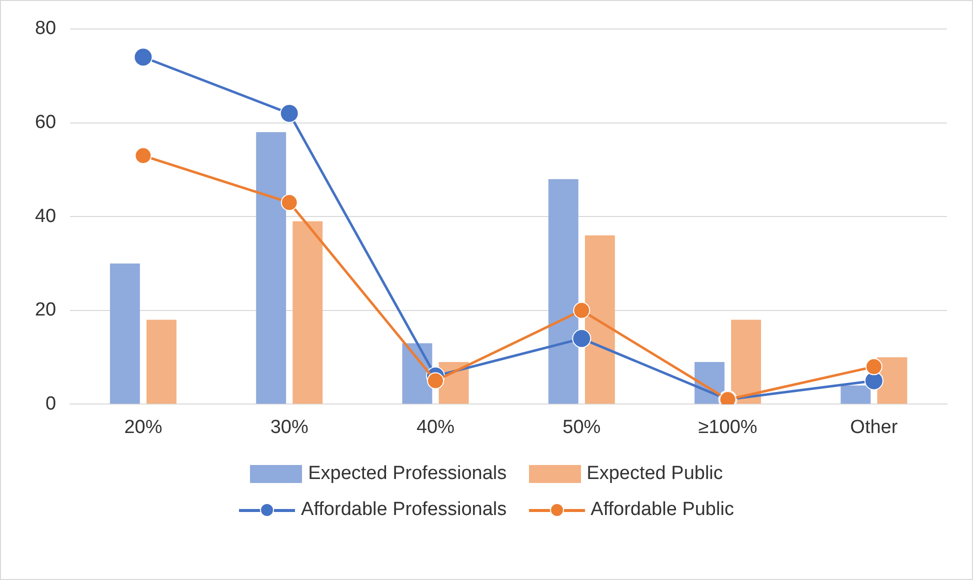 The height and width of the screenshot is (580, 973). What do you see at coordinates (581, 427) in the screenshot?
I see `x-tick-label: 50%` at bounding box center [581, 427].